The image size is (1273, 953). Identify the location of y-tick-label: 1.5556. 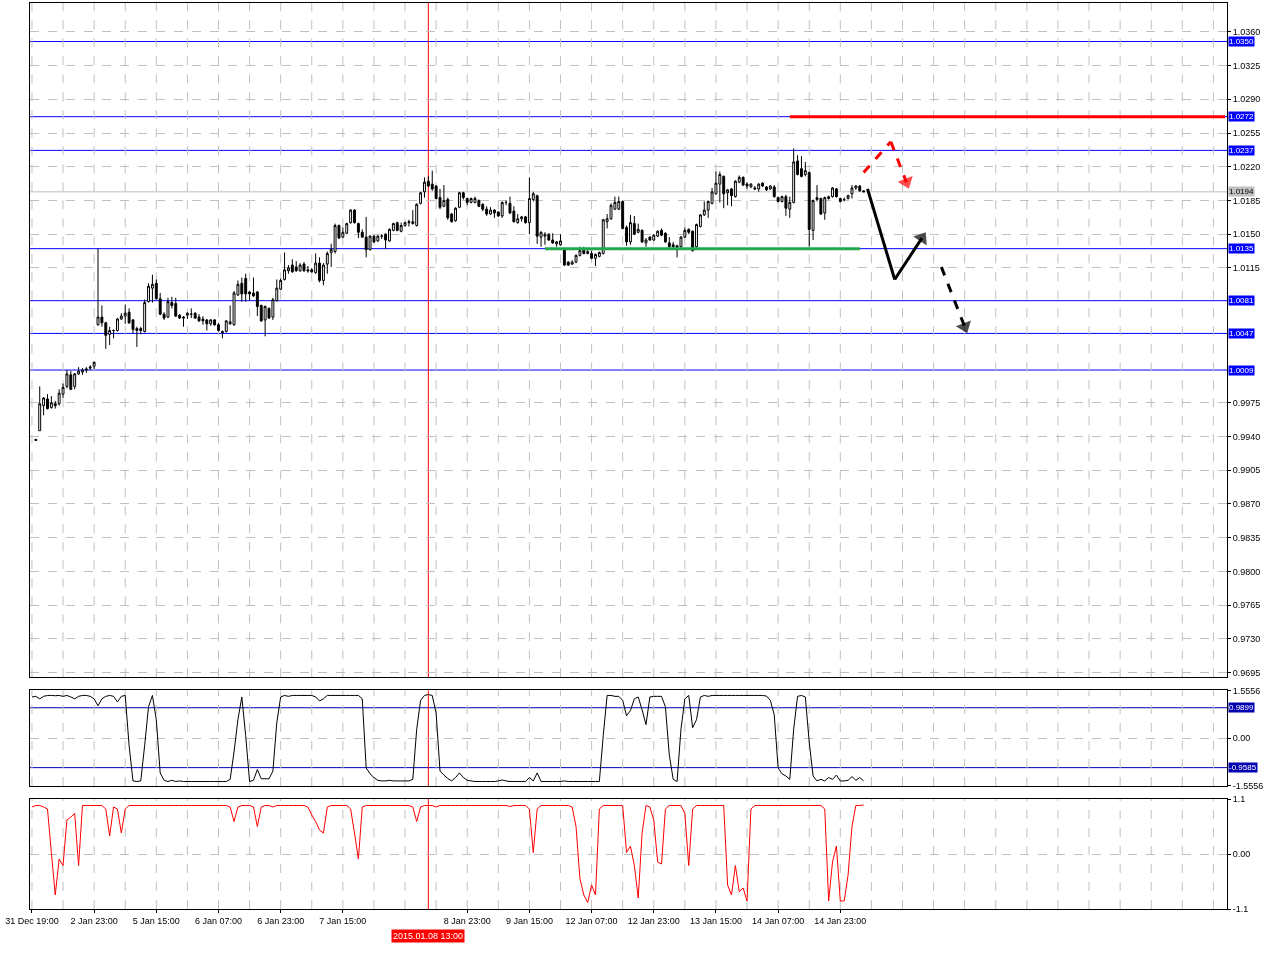
(1246, 690).